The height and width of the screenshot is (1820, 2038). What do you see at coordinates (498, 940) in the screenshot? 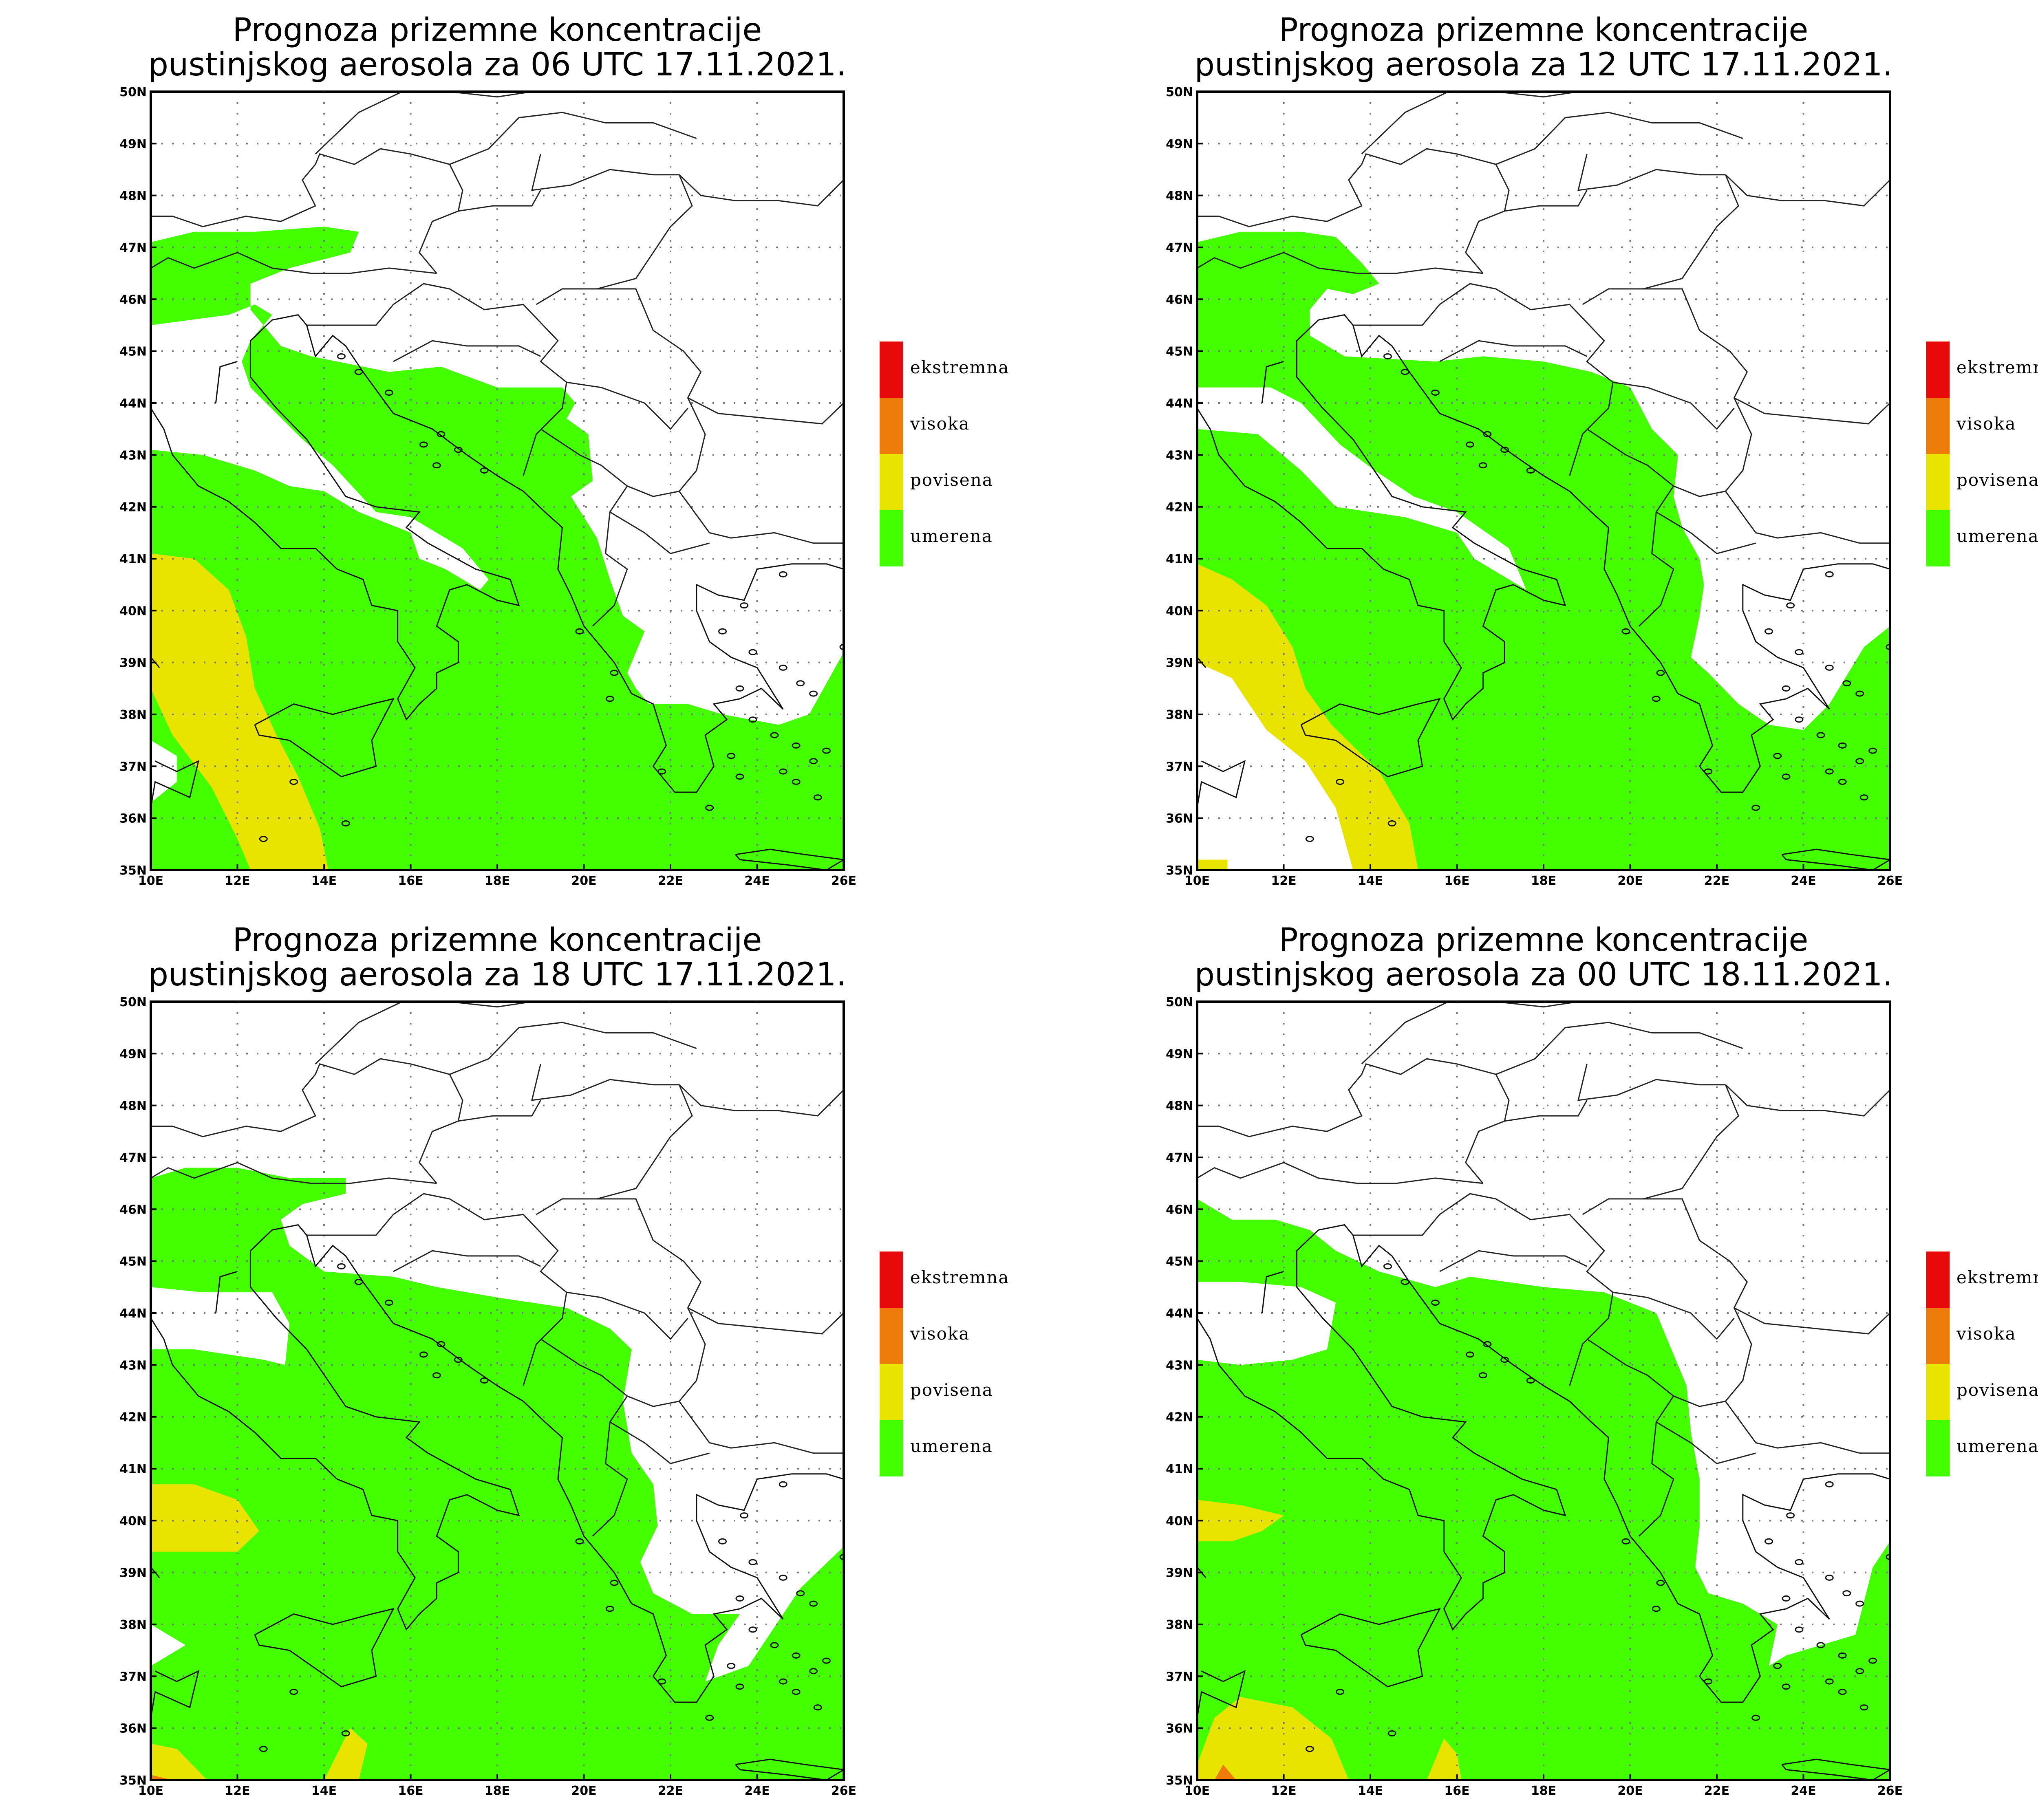
I see `map-title-line1: Prognoza prizemne koncentracije` at bounding box center [498, 940].